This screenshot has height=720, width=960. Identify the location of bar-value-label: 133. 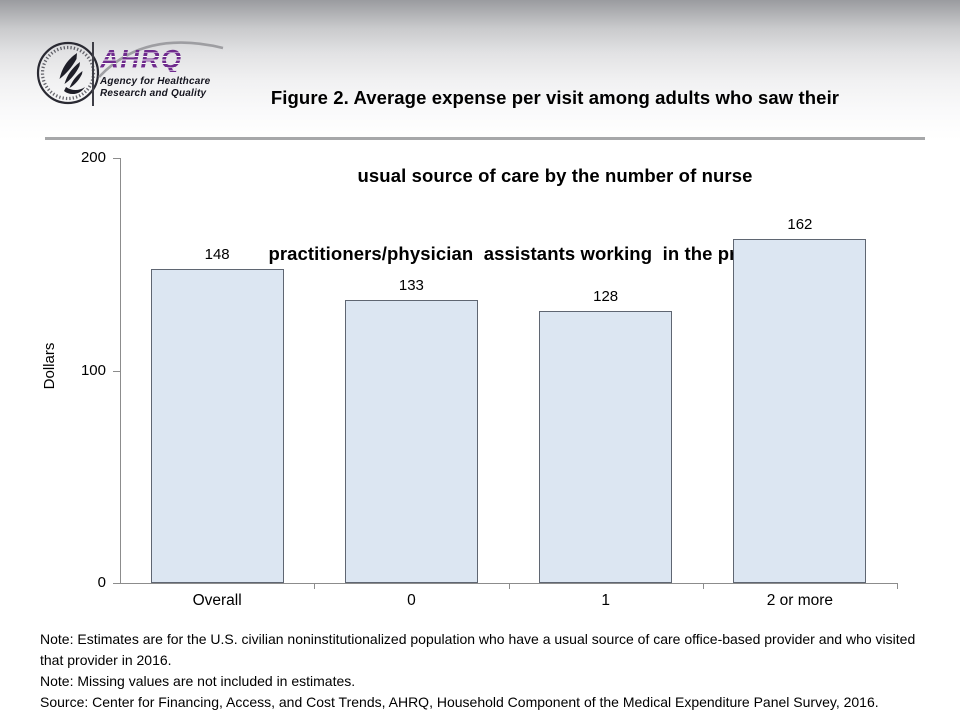
(411, 286).